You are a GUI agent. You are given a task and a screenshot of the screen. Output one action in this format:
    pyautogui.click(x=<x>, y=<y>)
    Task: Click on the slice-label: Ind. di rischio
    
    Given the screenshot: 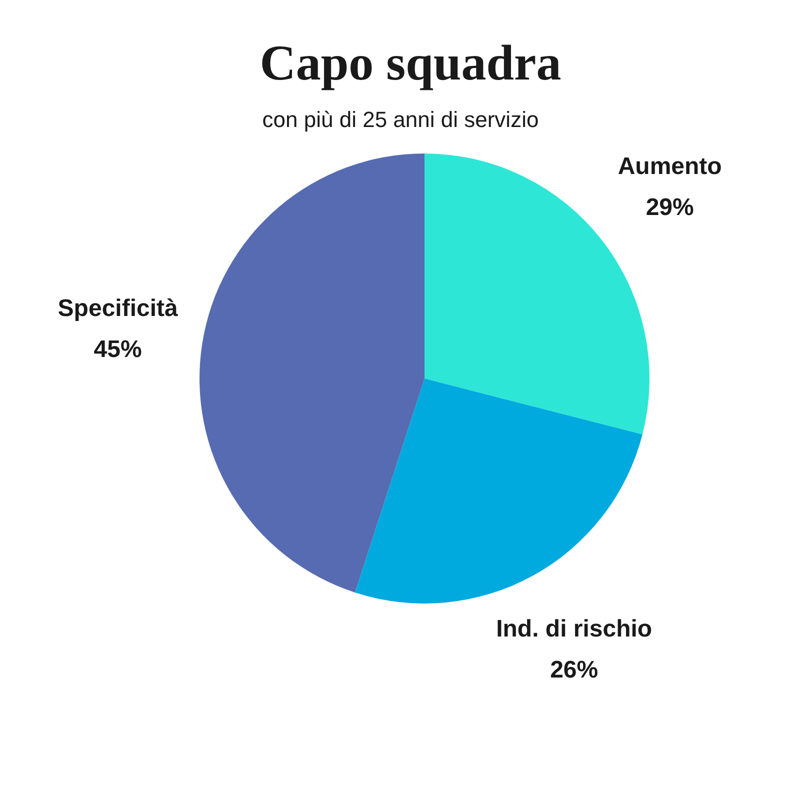 What is the action you would take?
    pyautogui.click(x=574, y=629)
    